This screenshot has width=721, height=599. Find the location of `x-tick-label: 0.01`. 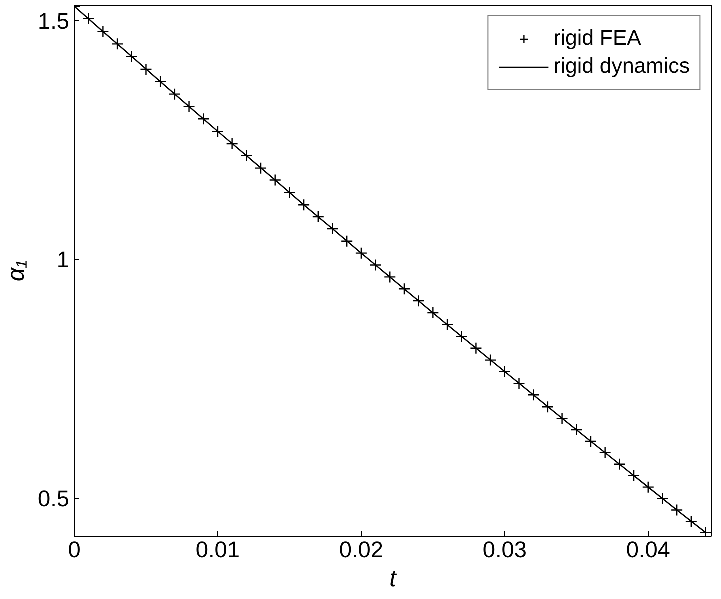

x-tick-label: 0.01 is located at coordinates (218, 549).